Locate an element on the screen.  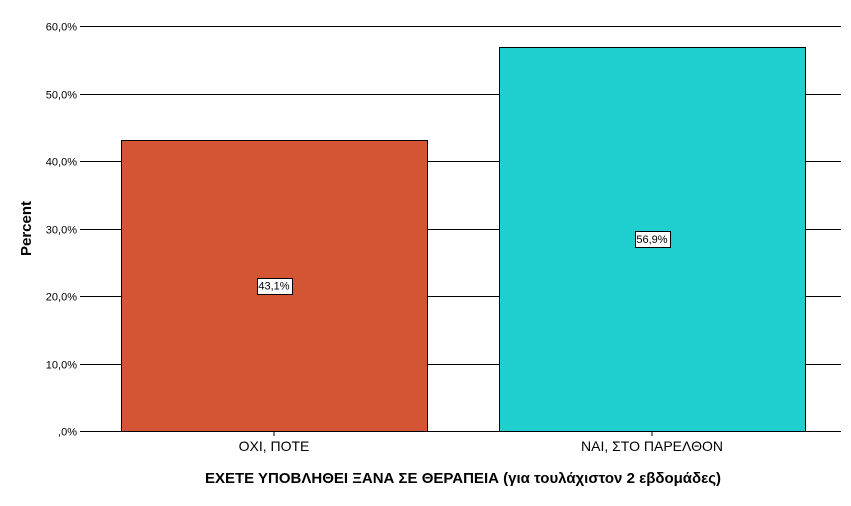
data-label: 56,9% is located at coordinates (651, 240).